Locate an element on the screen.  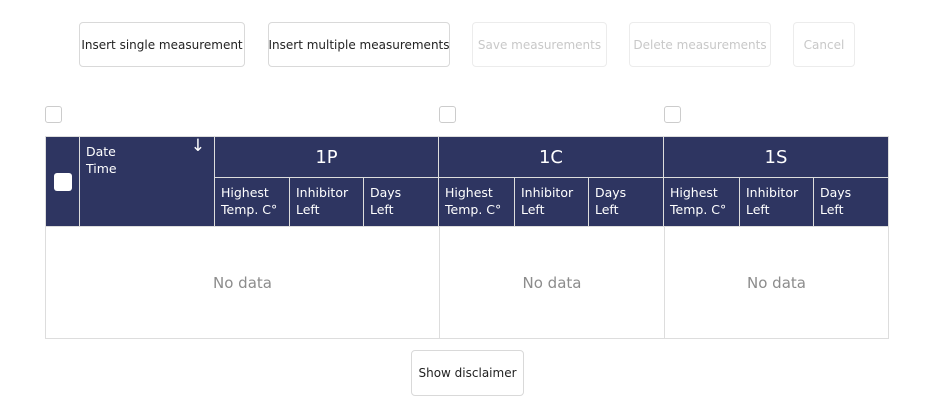
cancel-button: Cancel is located at coordinates (824, 44).